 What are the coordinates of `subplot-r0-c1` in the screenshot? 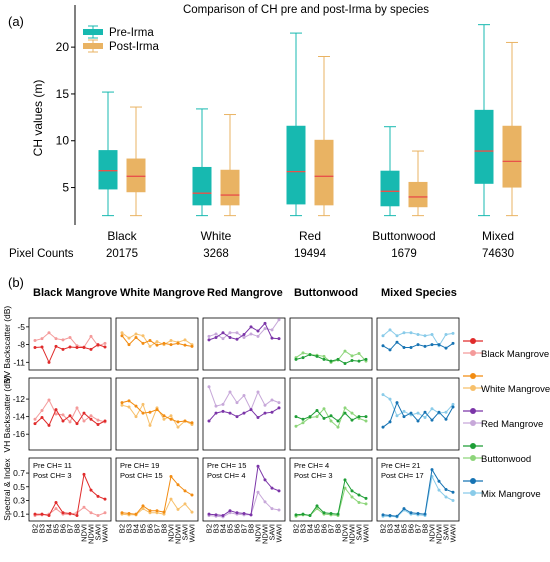 It's located at (157, 344).